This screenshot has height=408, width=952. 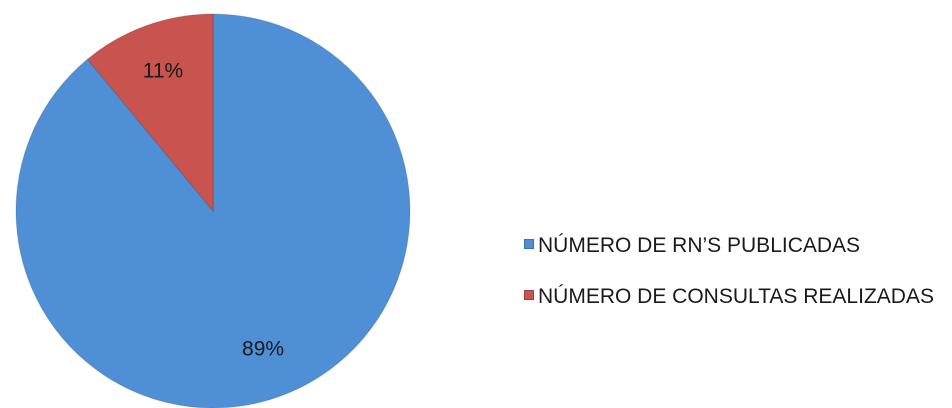 What do you see at coordinates (263, 349) in the screenshot?
I see `data-label: 89%` at bounding box center [263, 349].